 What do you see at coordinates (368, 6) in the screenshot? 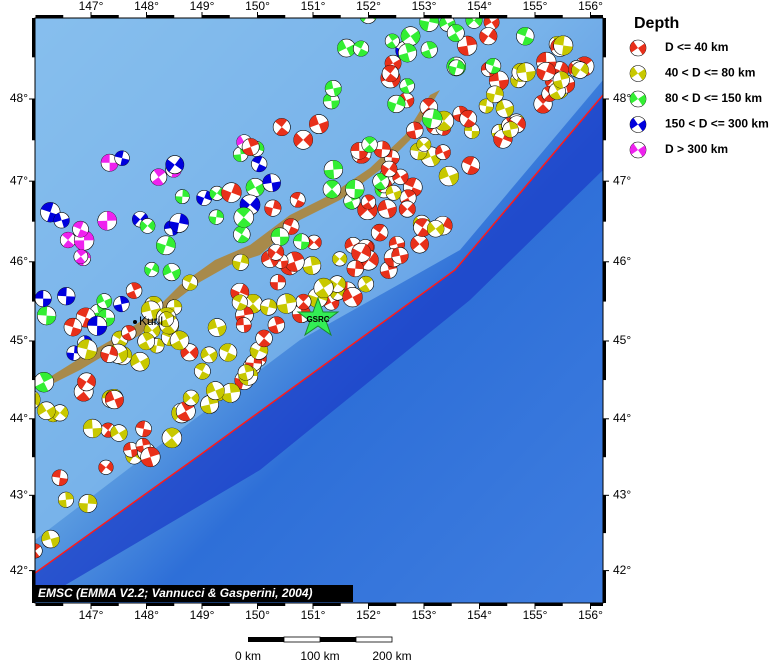
I see `lon-label: 152°` at bounding box center [368, 6].